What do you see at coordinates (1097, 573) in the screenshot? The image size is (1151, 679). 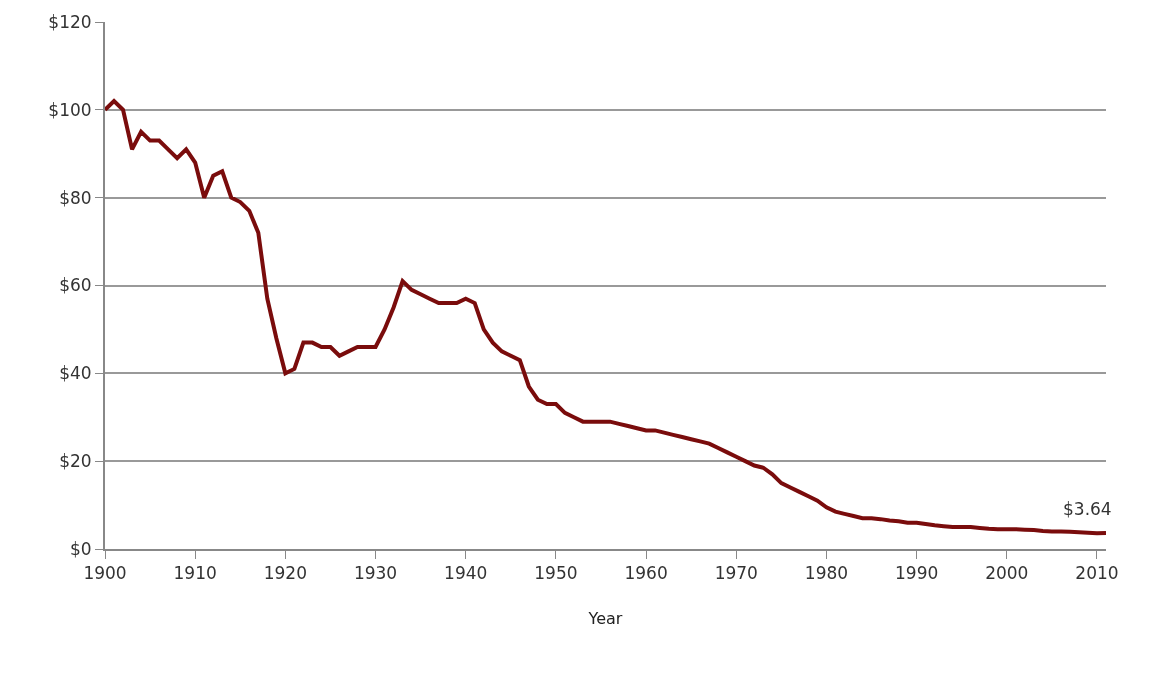 I see `x-tick-label: 2010` at bounding box center [1097, 573].